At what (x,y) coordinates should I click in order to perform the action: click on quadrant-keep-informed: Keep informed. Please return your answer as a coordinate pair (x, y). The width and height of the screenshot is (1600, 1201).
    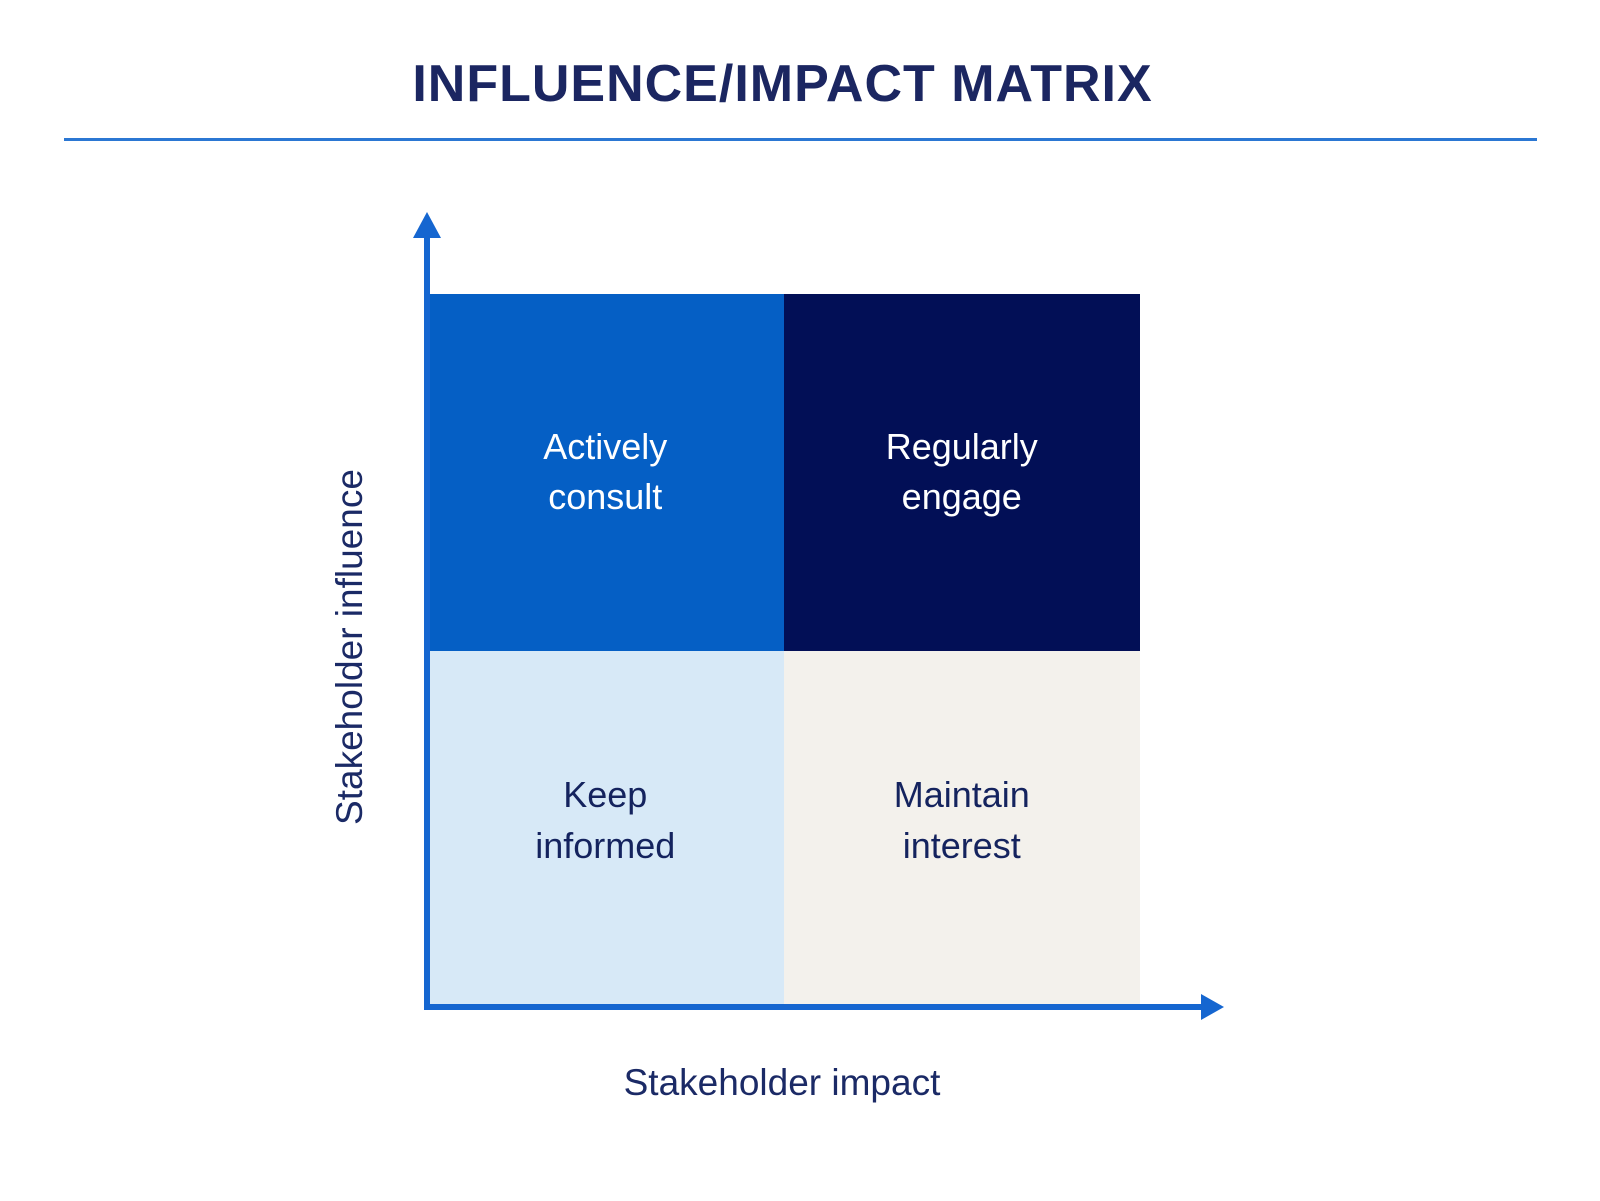
    Looking at the image, I should click on (605, 828).